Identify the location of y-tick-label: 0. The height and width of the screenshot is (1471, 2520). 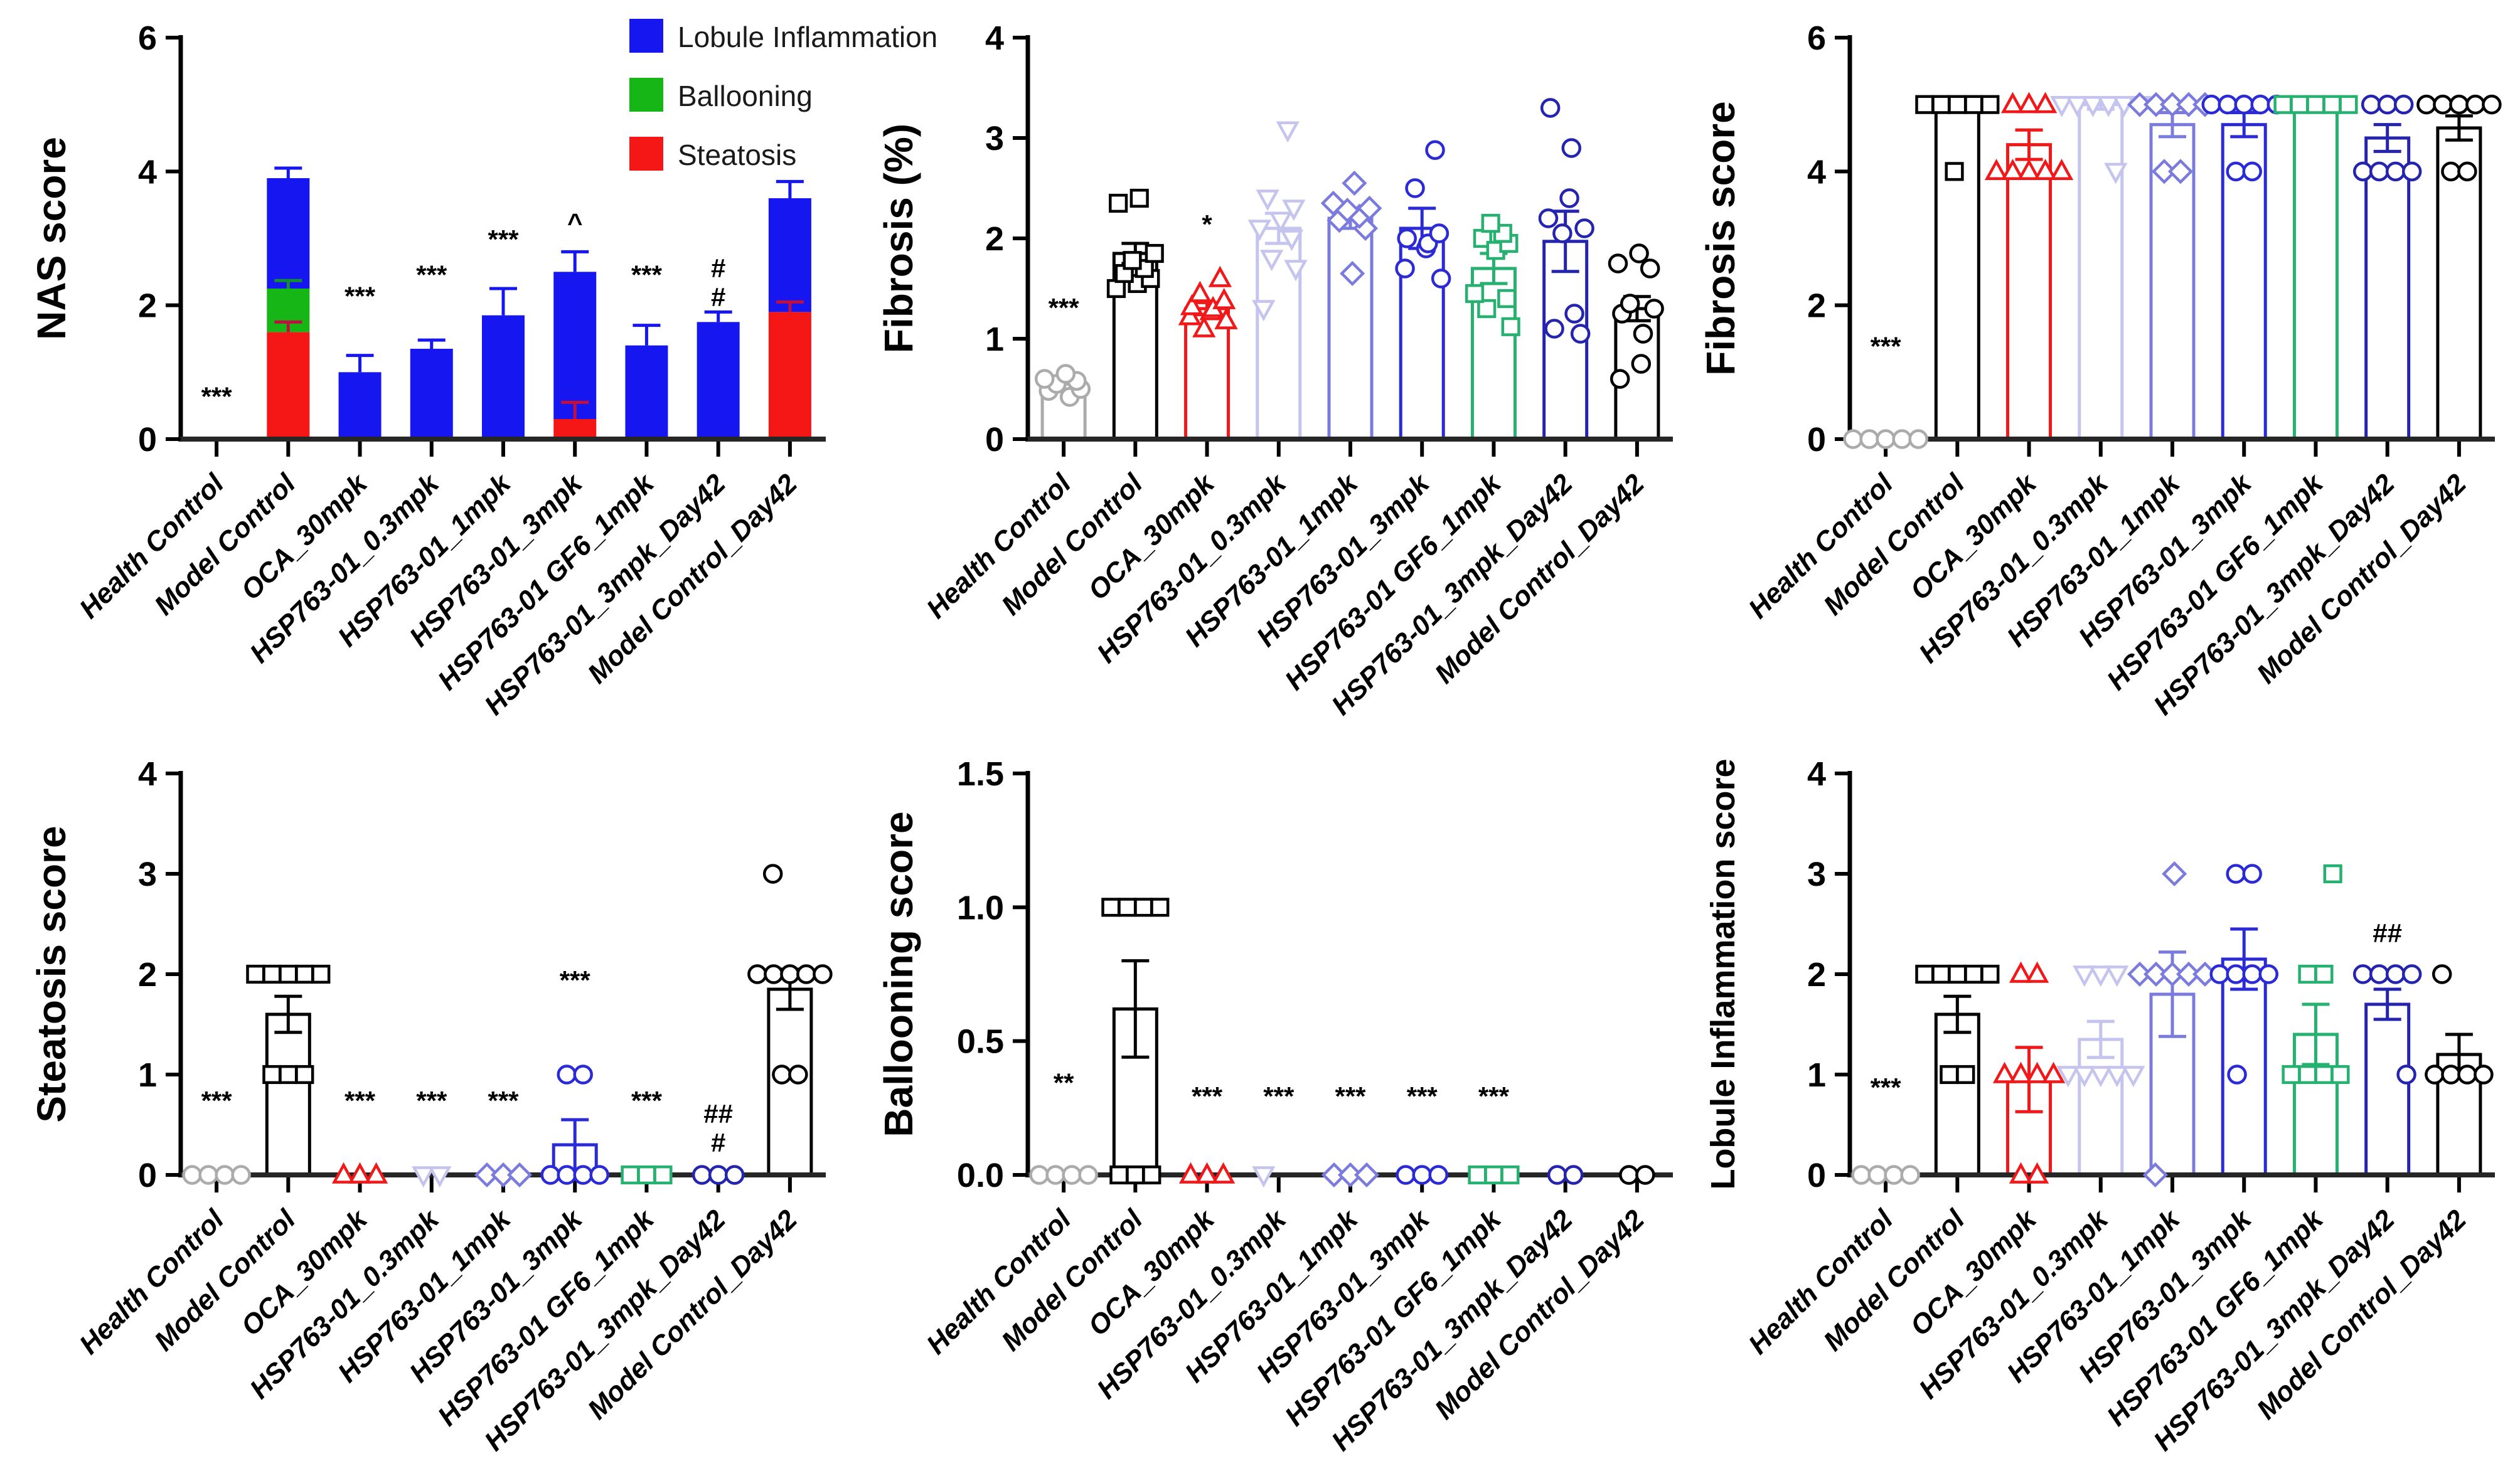
(147, 440).